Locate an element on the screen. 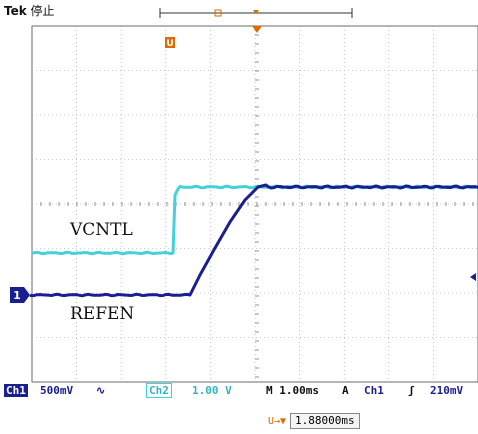 The height and width of the screenshot is (434, 478). trigger-level: 210mV is located at coordinates (447, 390).